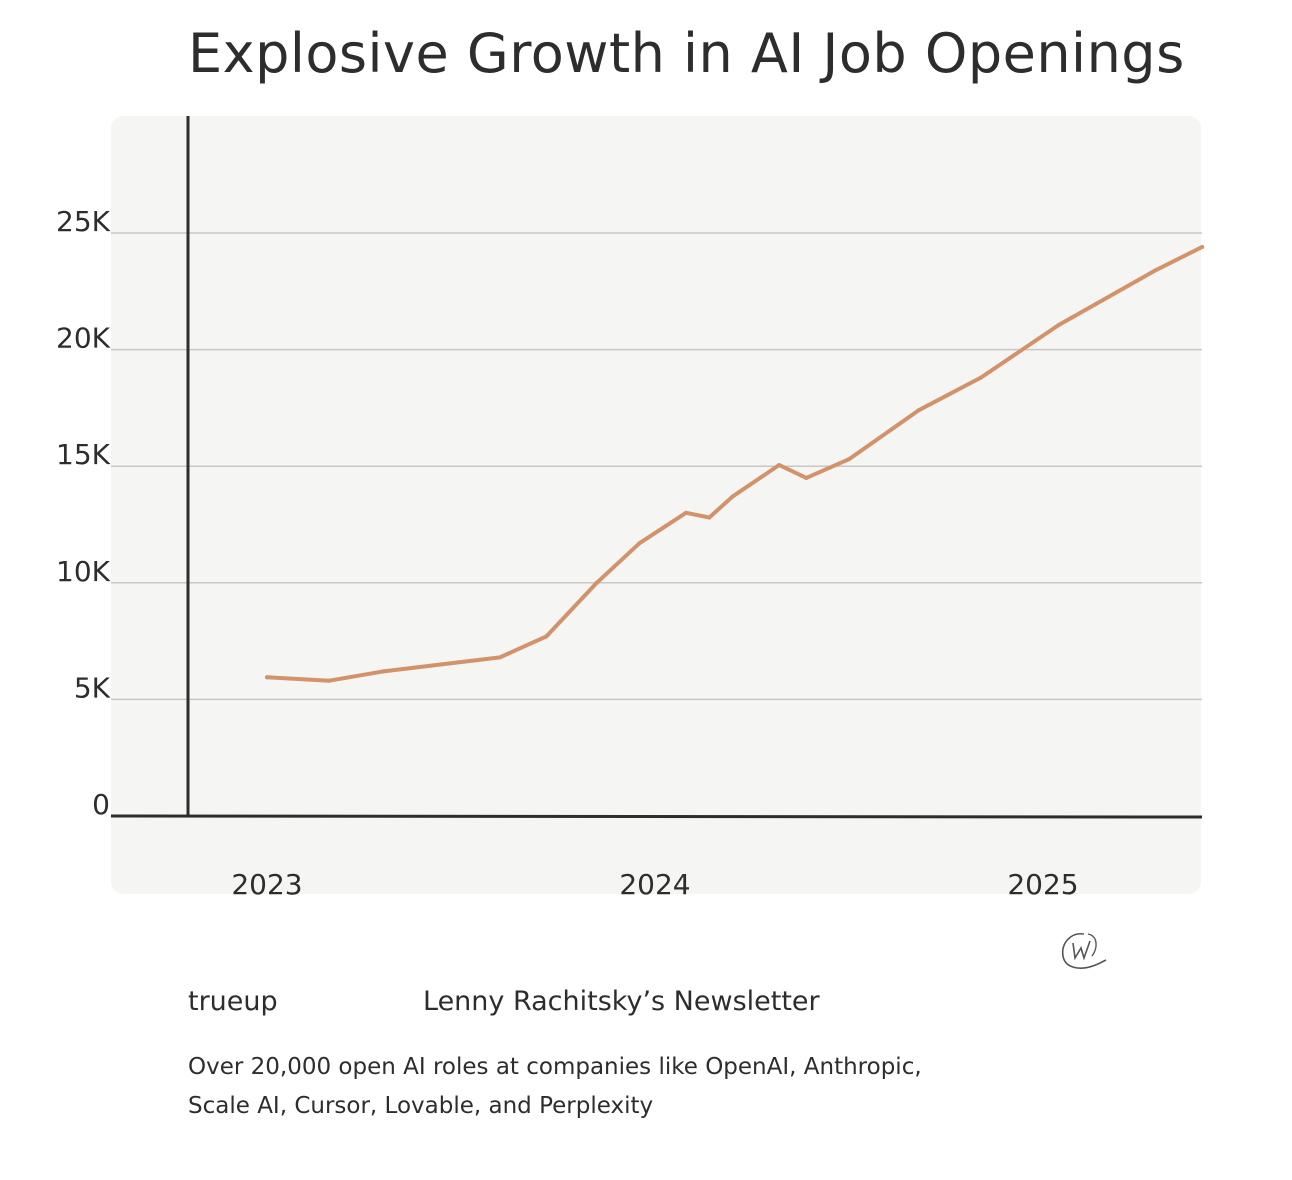 Image resolution: width=1292 pixels, height=1180 pixels. Describe the element at coordinates (83, 221) in the screenshot. I see `y-tick-label: 25K` at that location.